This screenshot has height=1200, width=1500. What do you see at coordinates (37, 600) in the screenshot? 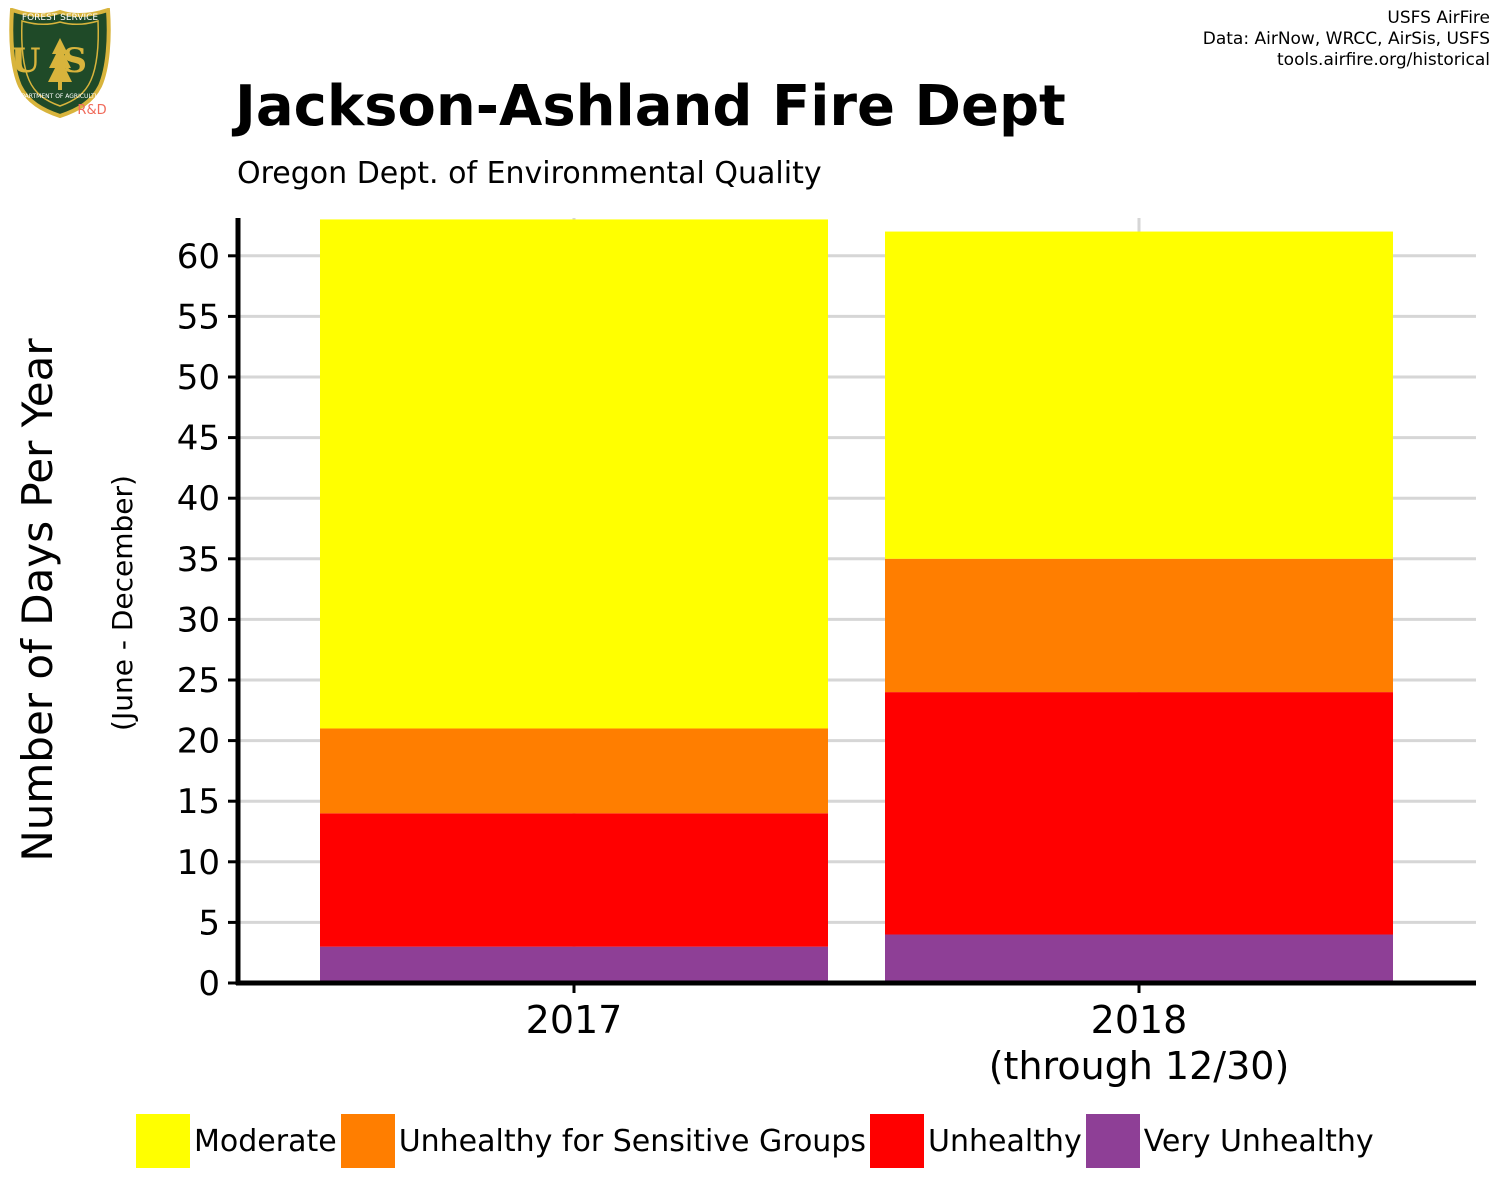
I see `y-axis-label: Number of Days Per Year` at bounding box center [37, 600].